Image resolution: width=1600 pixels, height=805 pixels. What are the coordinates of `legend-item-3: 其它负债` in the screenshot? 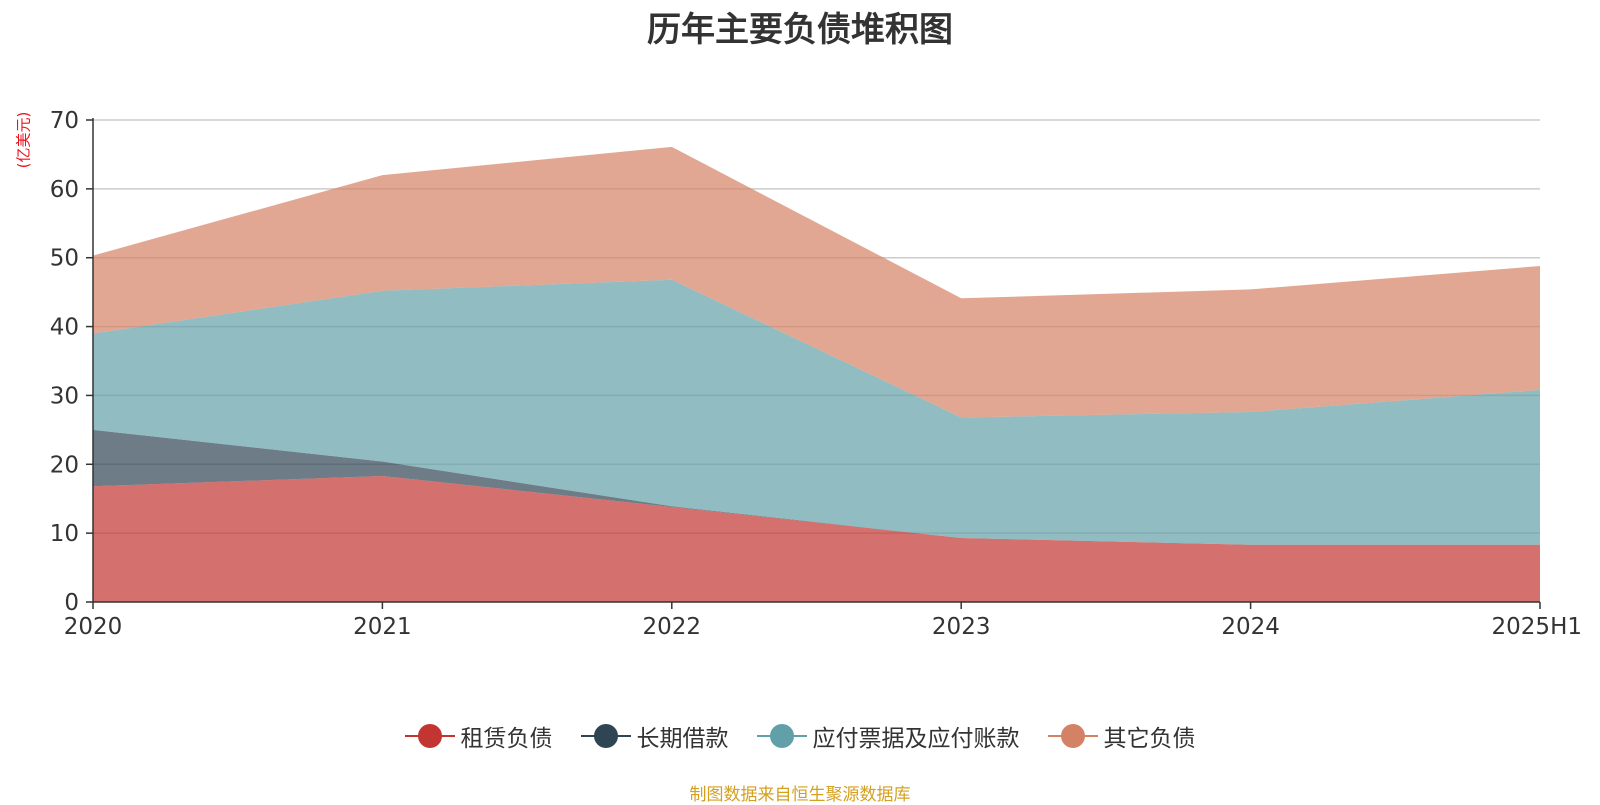 It's located at (1121, 736).